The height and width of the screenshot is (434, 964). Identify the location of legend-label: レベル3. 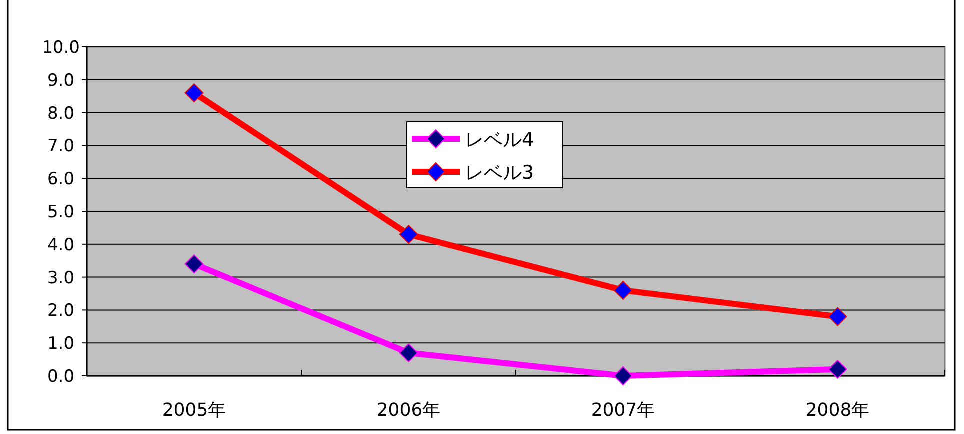
(499, 173).